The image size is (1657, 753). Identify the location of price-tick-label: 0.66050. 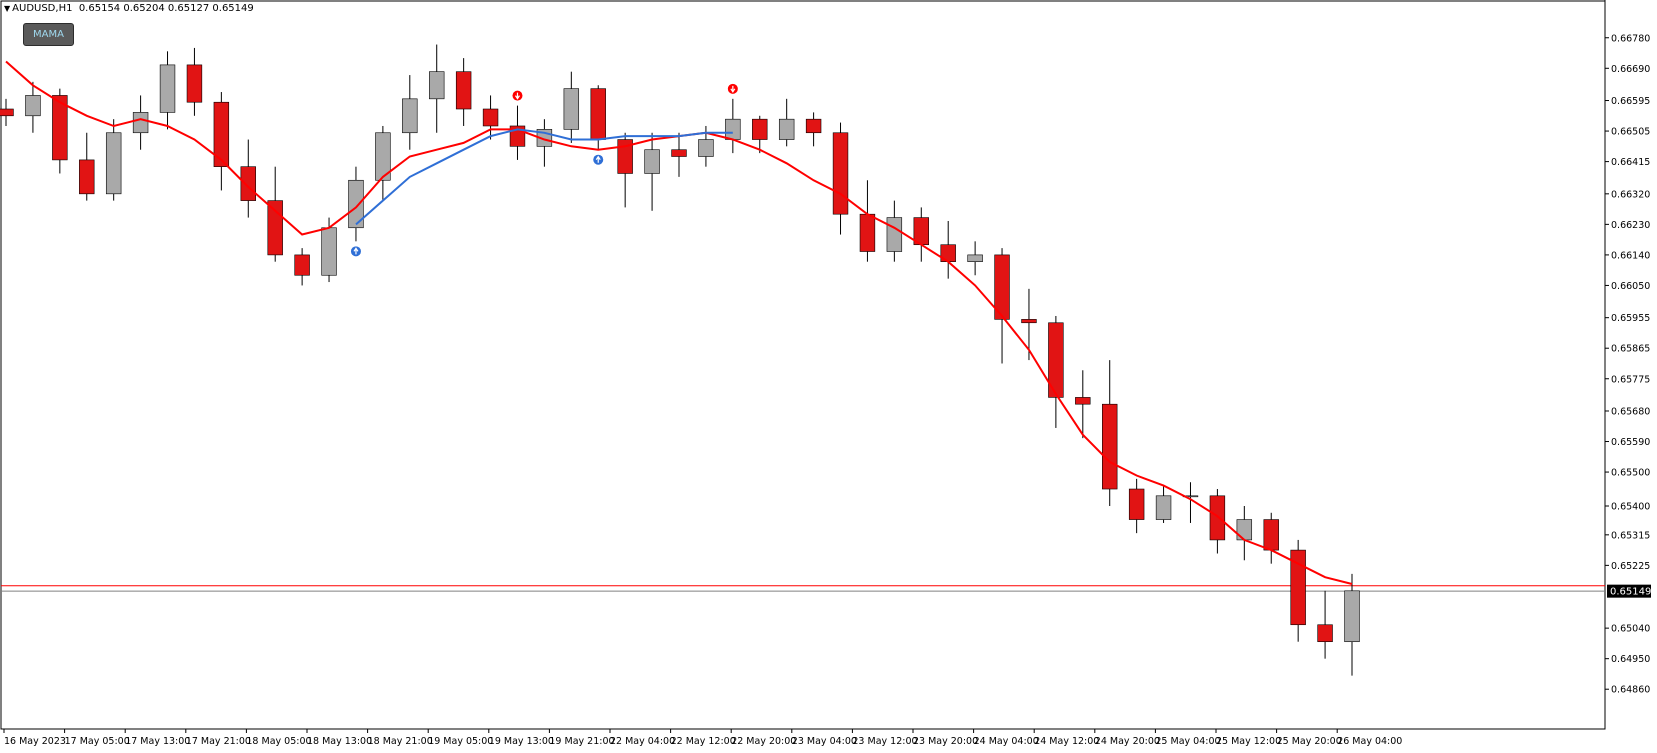
(1630, 286).